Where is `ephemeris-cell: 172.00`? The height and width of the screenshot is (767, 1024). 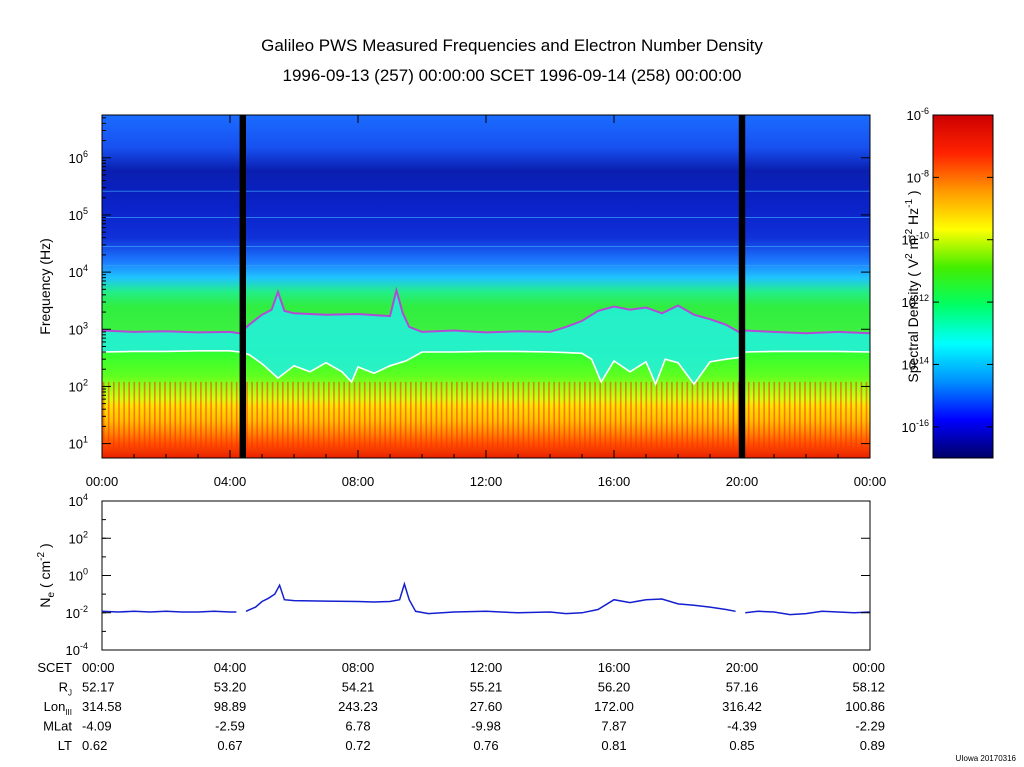 ephemeris-cell: 172.00 is located at coordinates (614, 706).